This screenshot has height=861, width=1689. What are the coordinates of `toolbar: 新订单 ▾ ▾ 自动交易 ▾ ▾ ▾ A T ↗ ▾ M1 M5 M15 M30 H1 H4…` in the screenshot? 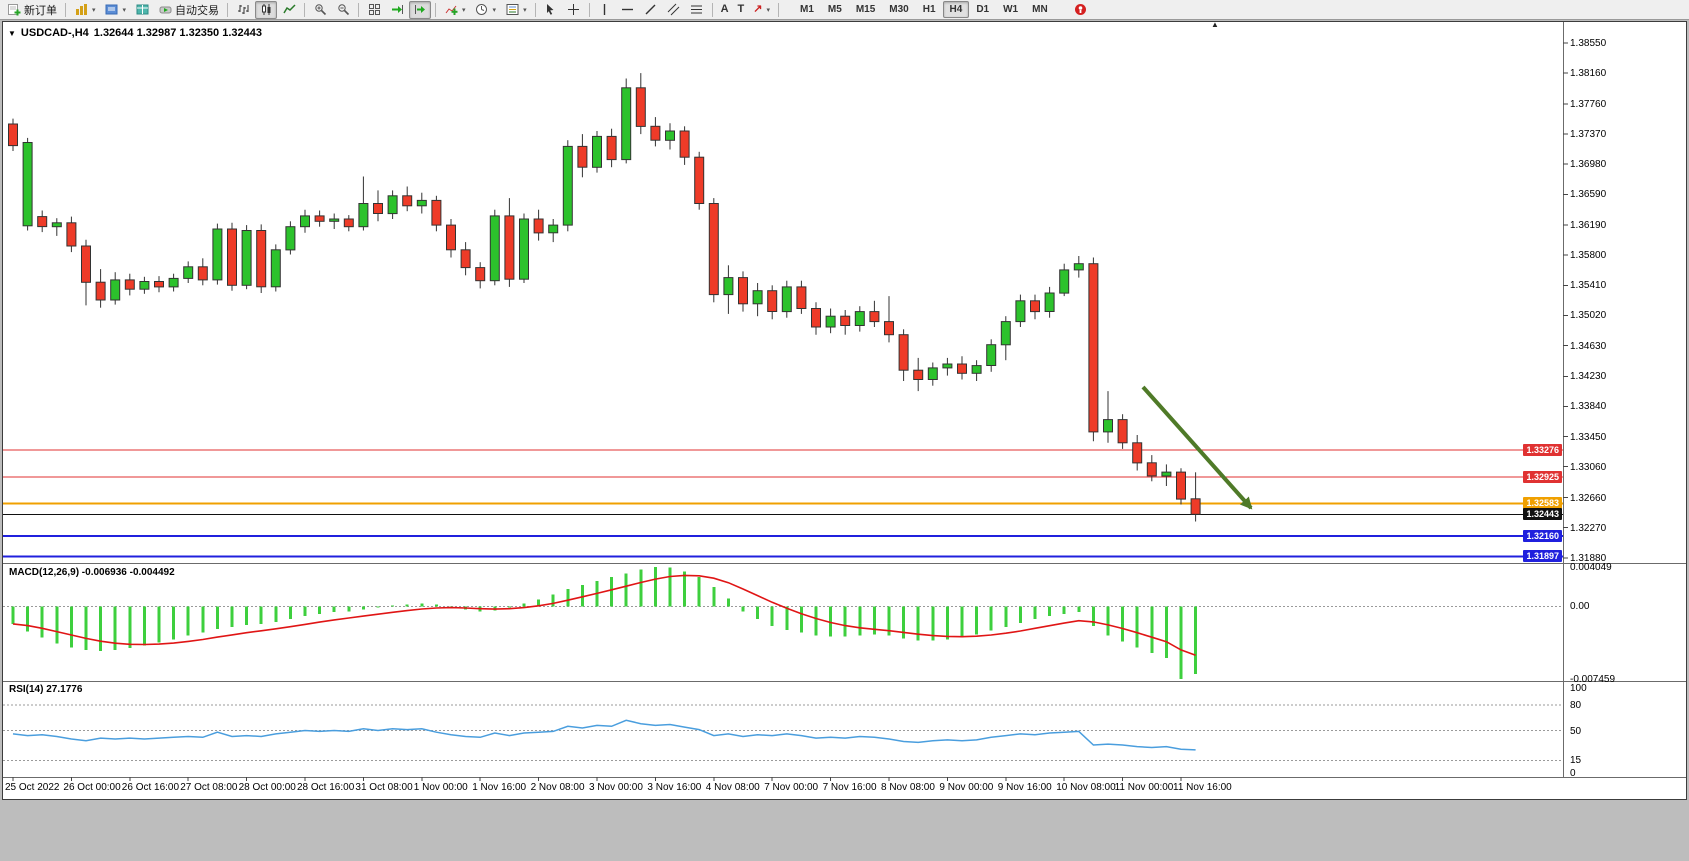 It's located at (844, 10).